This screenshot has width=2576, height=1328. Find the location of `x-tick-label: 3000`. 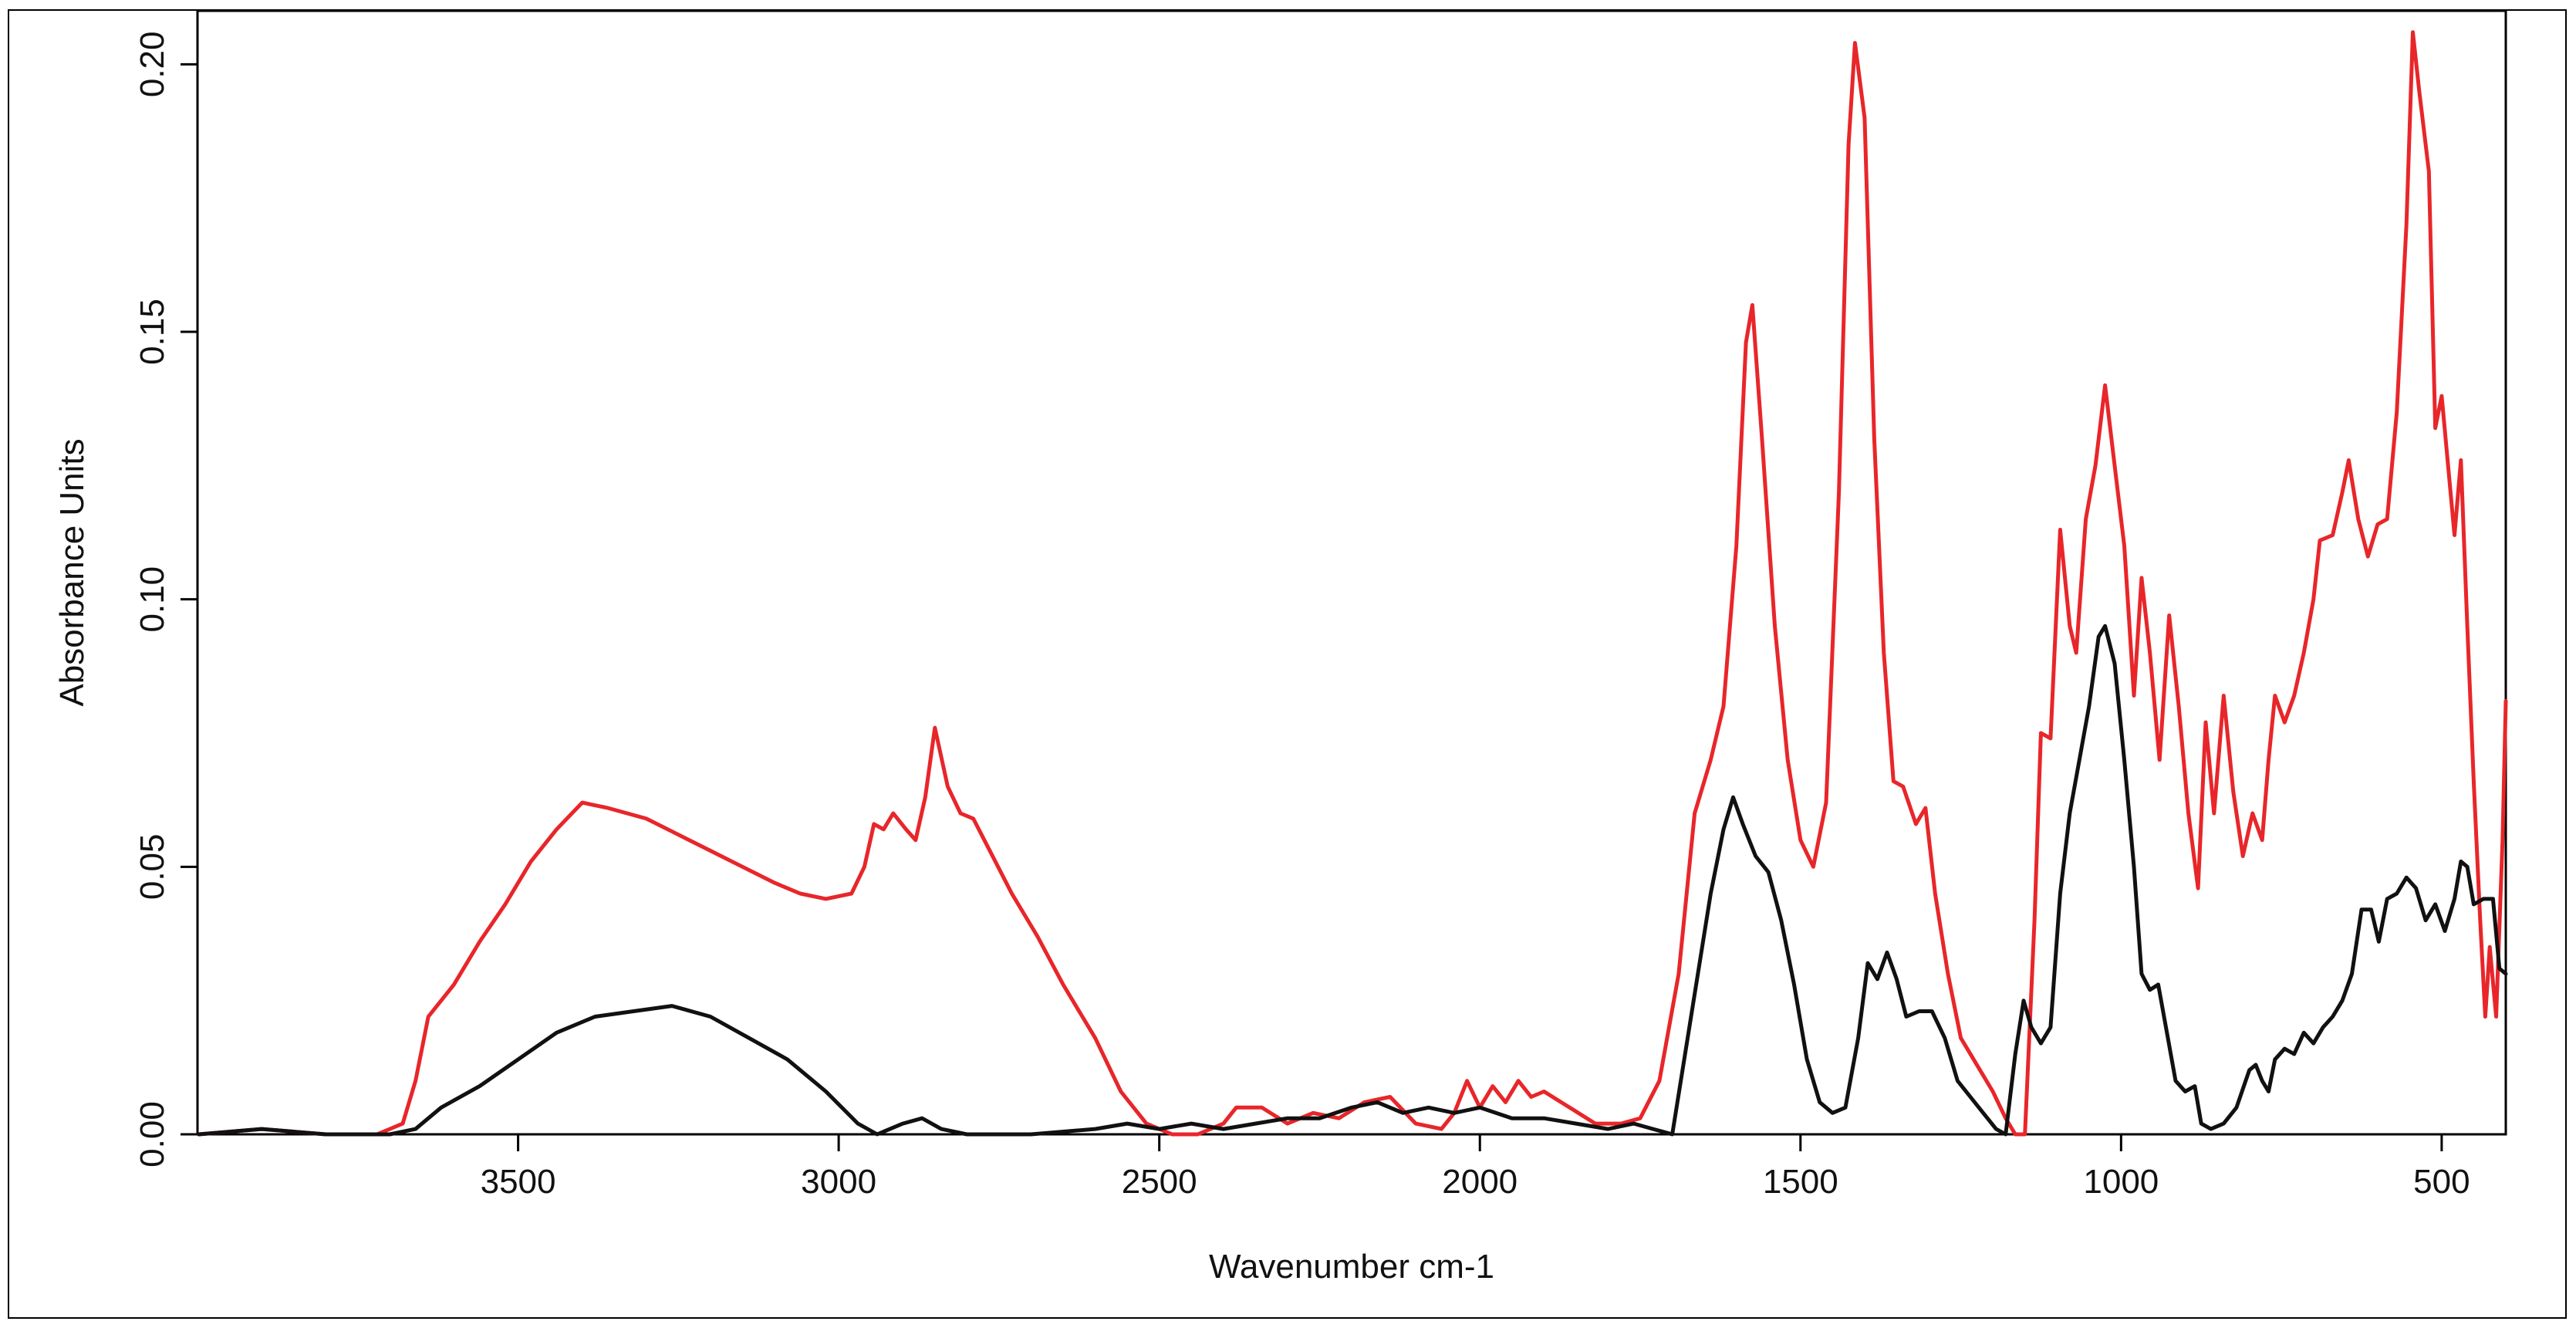

x-tick-label: 3000 is located at coordinates (838, 1182).